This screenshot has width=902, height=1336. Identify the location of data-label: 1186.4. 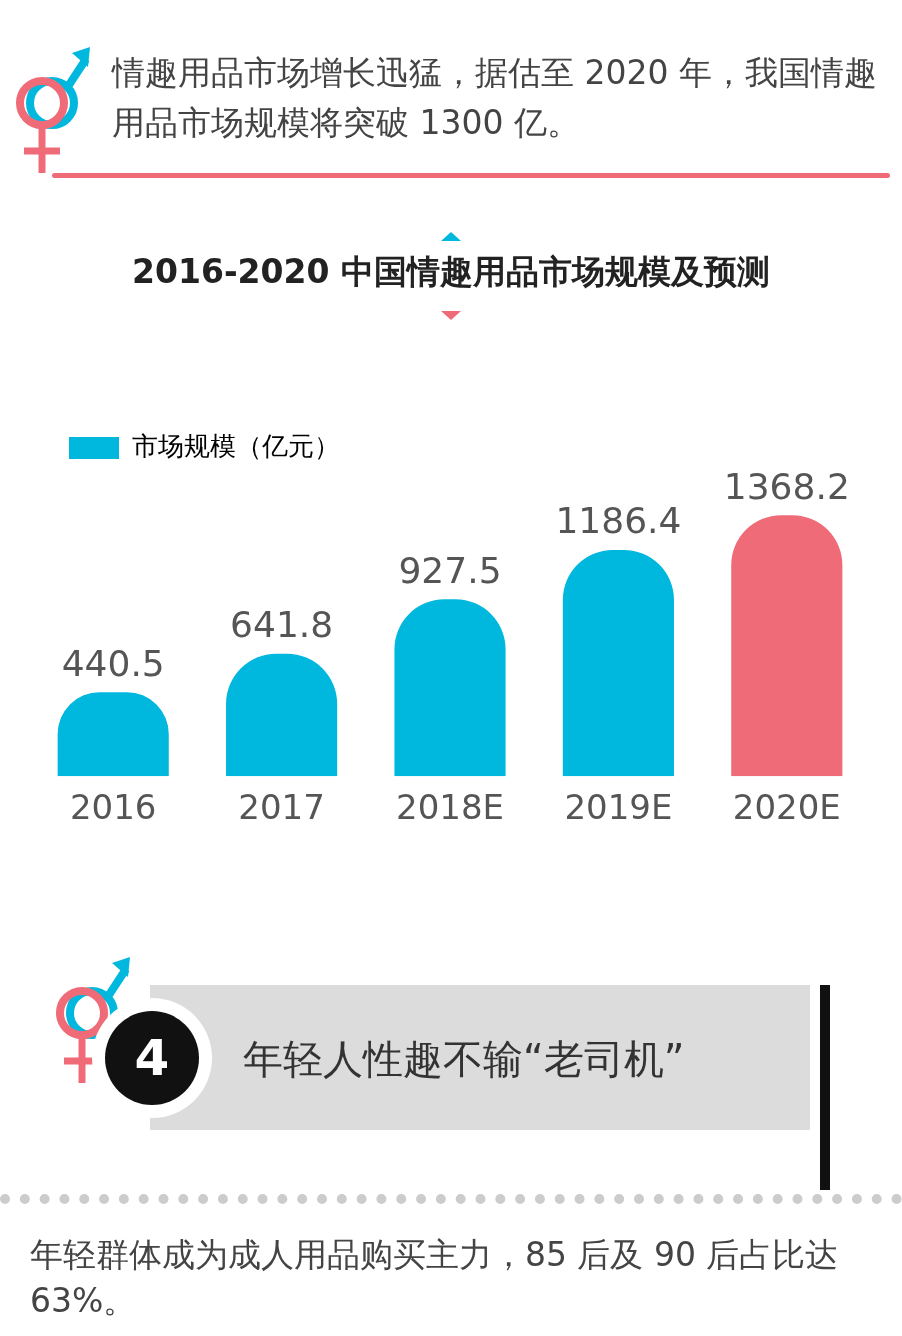
(618, 521).